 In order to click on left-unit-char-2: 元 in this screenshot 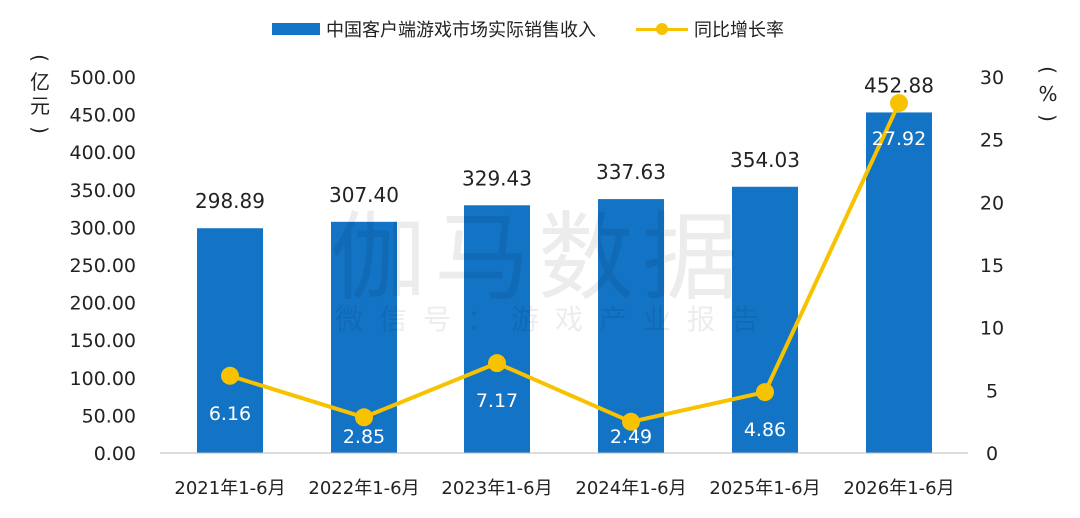, I will do `click(40, 106)`.